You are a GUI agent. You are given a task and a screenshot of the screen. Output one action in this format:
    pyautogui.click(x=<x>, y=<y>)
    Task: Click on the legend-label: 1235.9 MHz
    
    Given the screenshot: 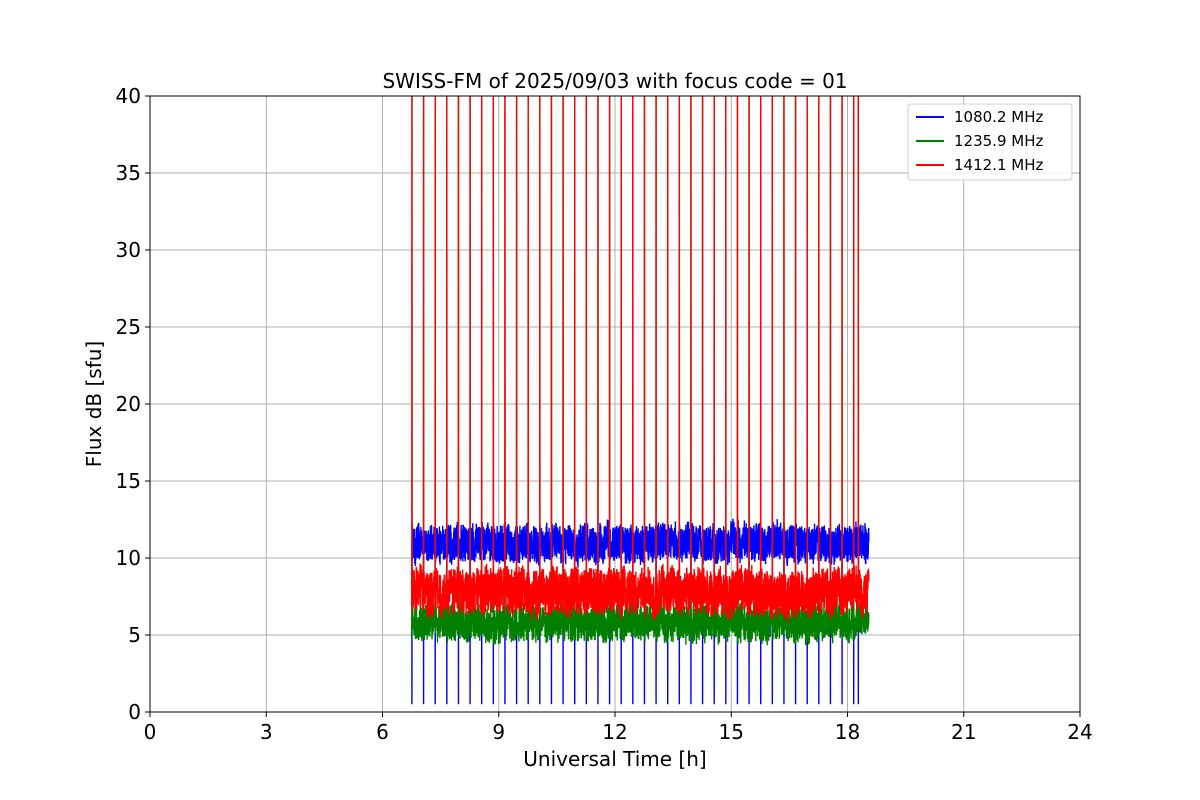 What is the action you would take?
    pyautogui.click(x=998, y=141)
    